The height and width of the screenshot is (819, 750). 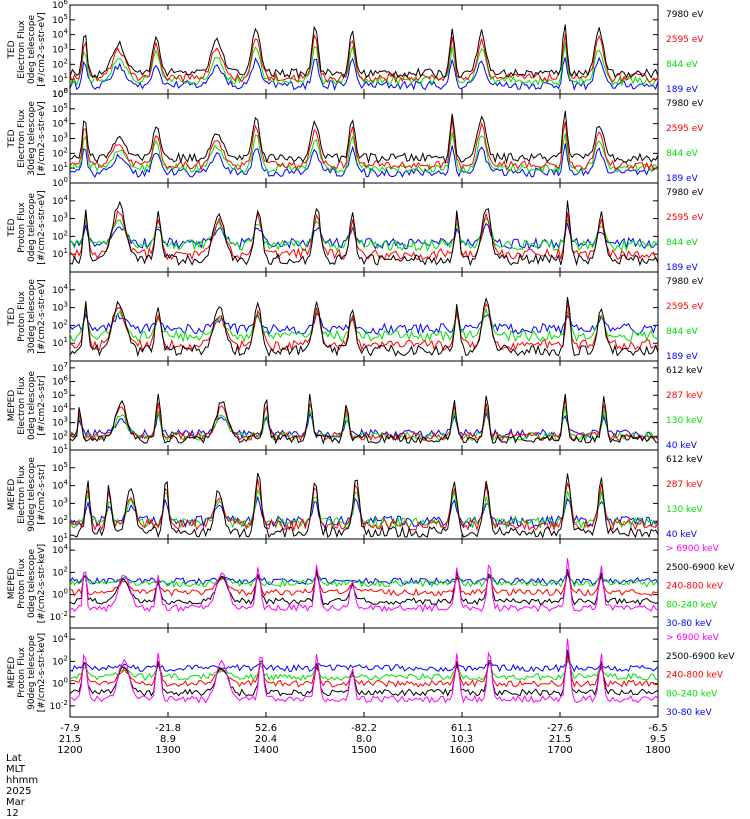 I want to click on panel-ted-electron-0-legend-1: 2595 eV, so click(x=685, y=40).